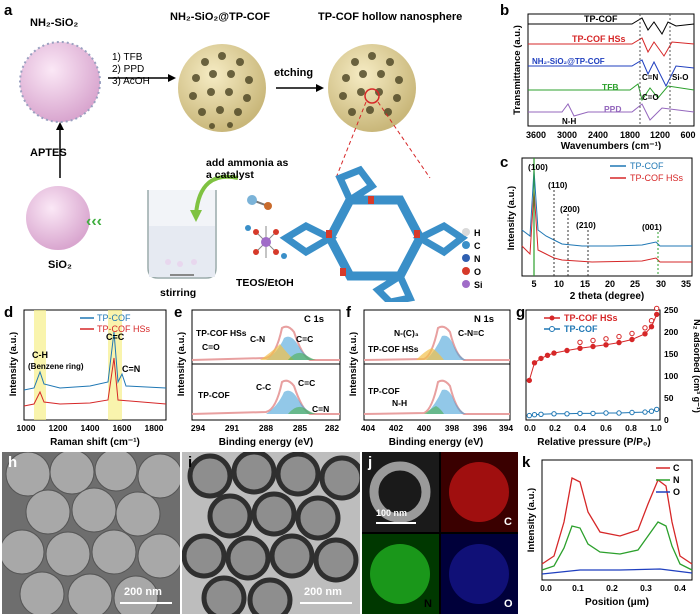 The width and height of the screenshot is (700, 616). Describe the element at coordinates (353, 364) in the screenshot. I see `f-ylabel: Intensity (a.u.)` at that location.